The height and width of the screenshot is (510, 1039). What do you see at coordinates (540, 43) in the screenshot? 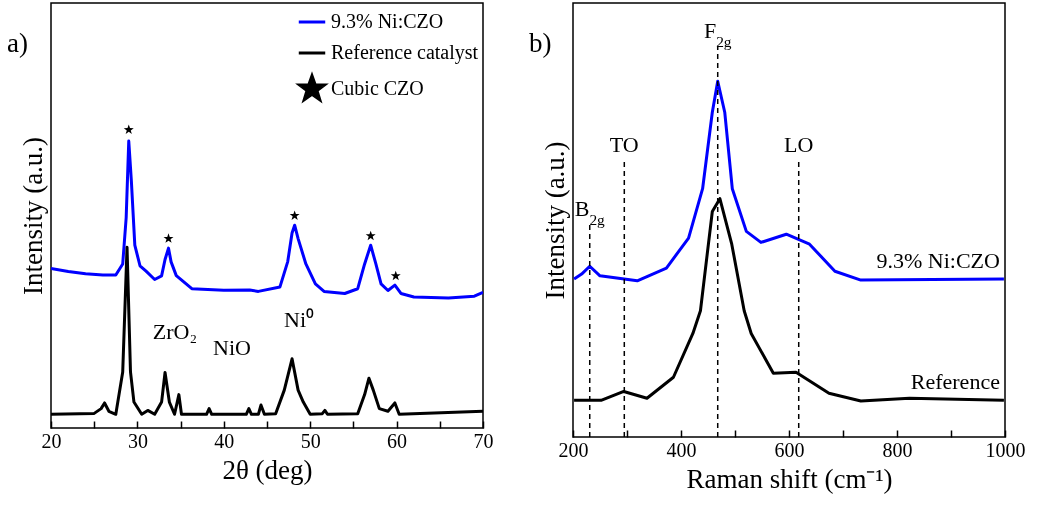
I see `chart-title: b)` at bounding box center [540, 43].